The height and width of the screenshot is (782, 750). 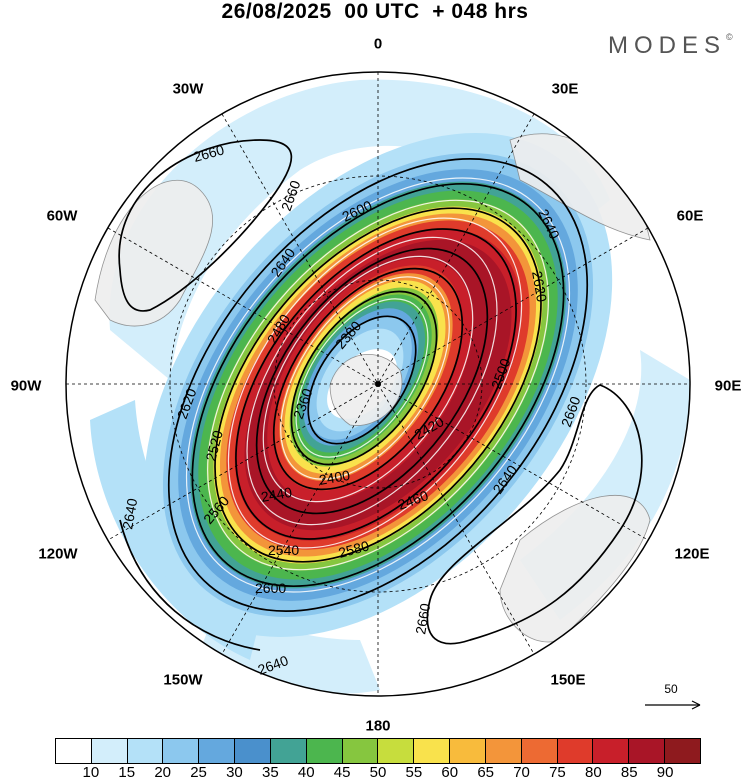 What do you see at coordinates (277, 494) in the screenshot?
I see `contour-label: 2440` at bounding box center [277, 494].